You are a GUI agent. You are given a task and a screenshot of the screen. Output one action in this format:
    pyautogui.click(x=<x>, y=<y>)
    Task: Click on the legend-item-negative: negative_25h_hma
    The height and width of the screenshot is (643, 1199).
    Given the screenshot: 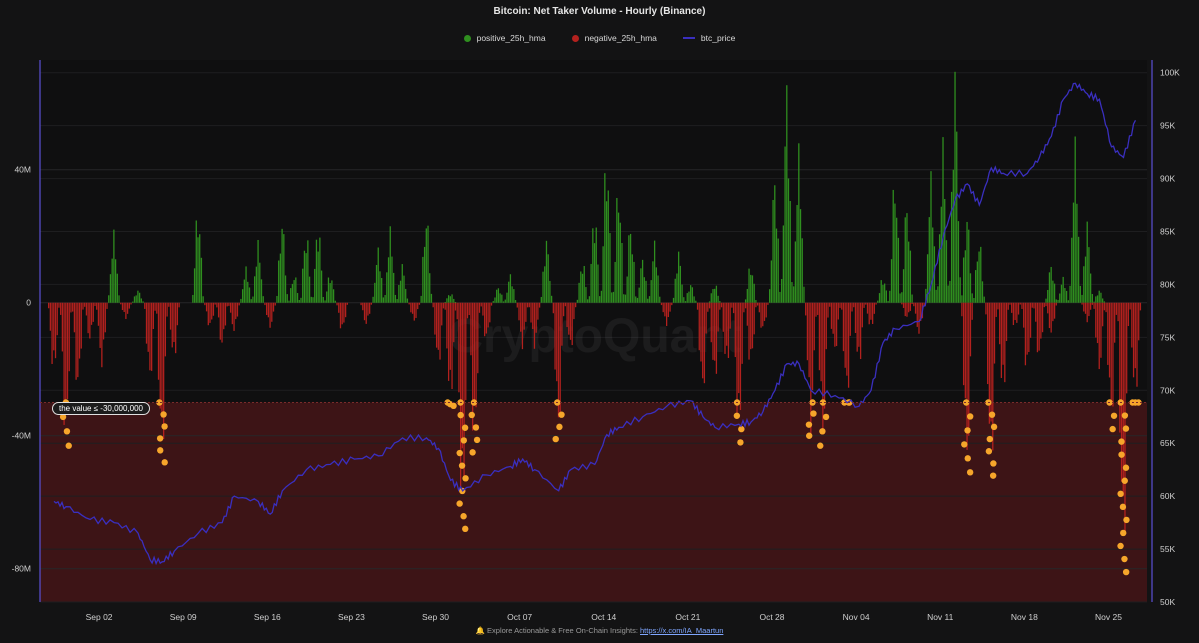 What is the action you would take?
    pyautogui.click(x=614, y=38)
    